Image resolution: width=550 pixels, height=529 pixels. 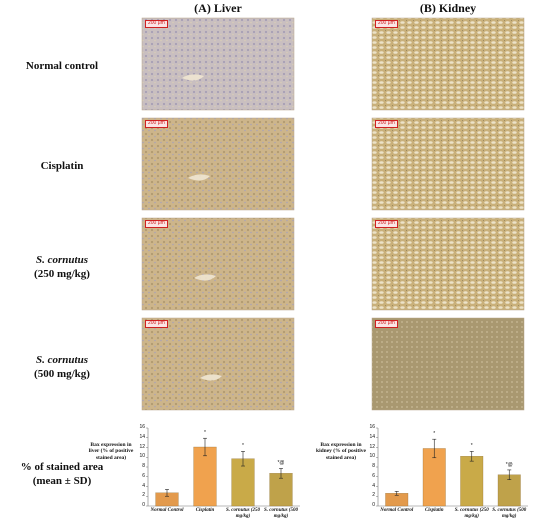 I want to click on column-header: (A) Liver, so click(x=218, y=8).